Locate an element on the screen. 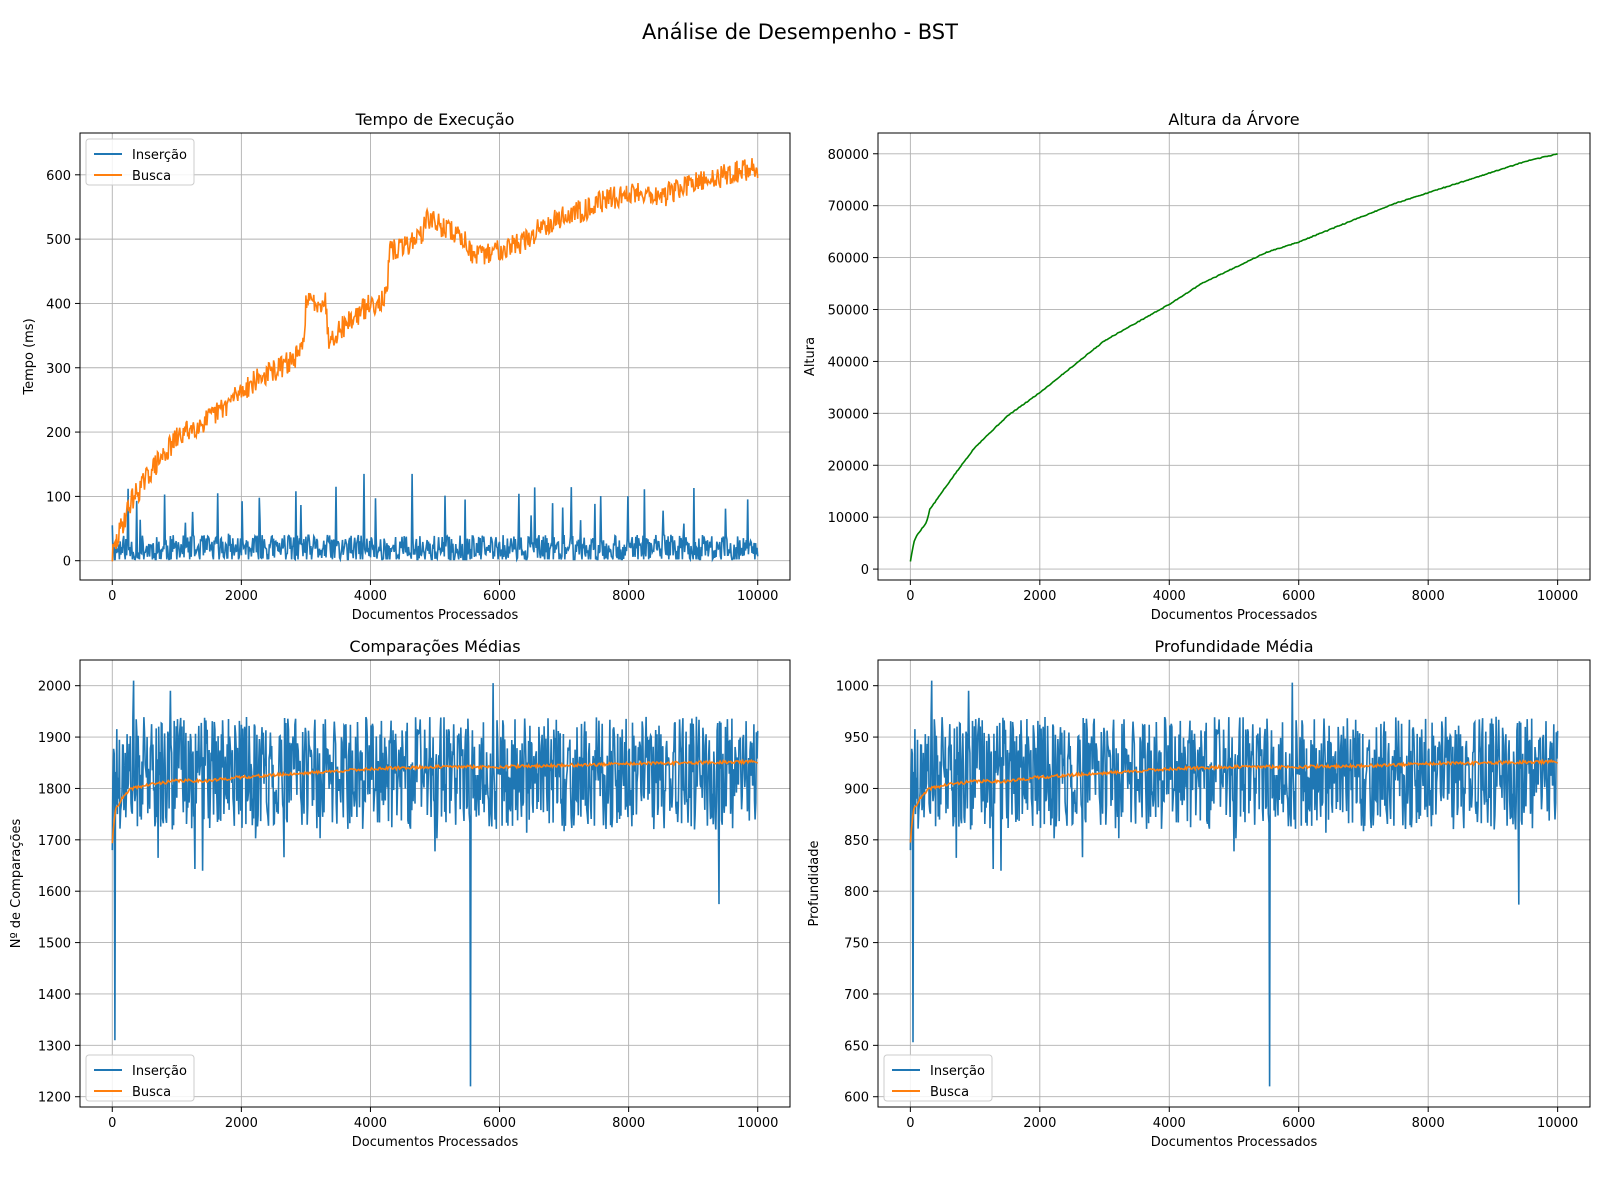 The image size is (1600, 1200). y-tick-label: 50000 is located at coordinates (848, 311).